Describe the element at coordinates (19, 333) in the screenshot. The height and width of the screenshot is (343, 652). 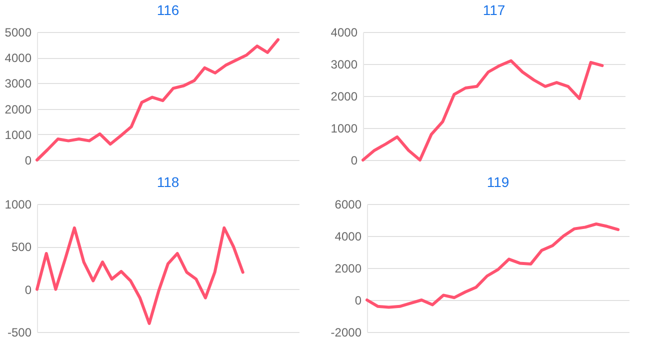
I see `y-tick-label: -500` at that location.